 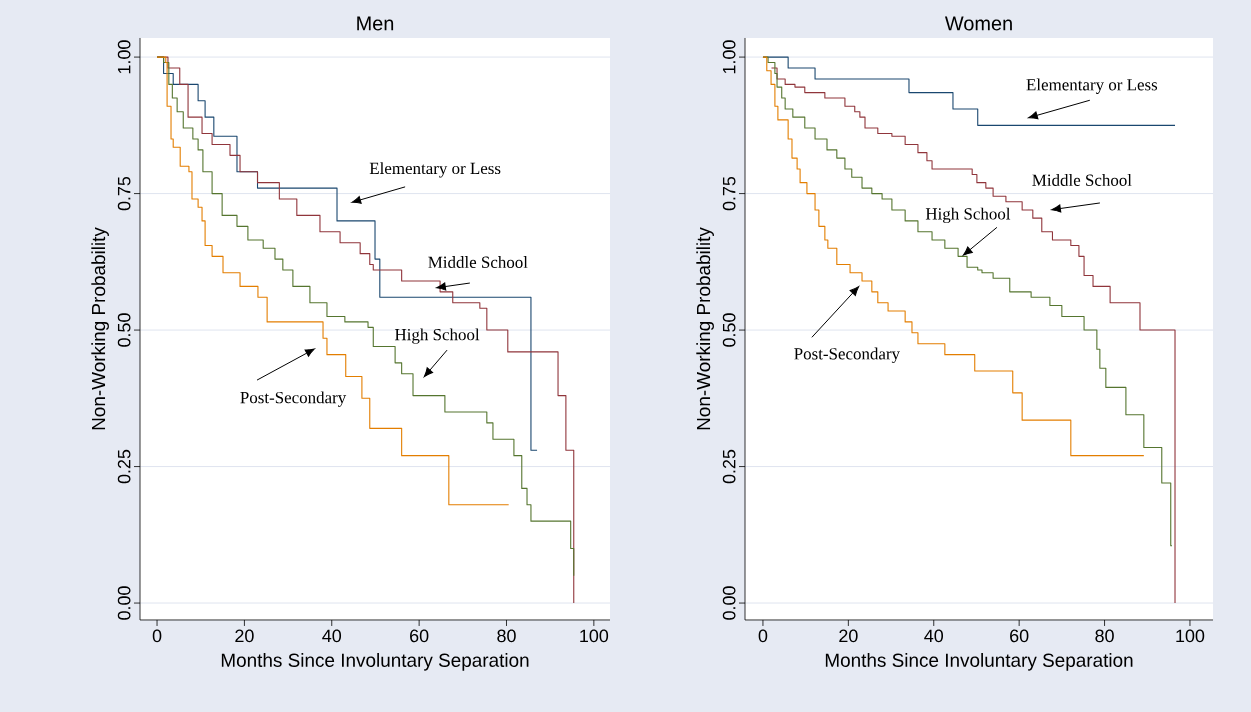 What do you see at coordinates (375, 23) in the screenshot?
I see `chart-title: Men` at bounding box center [375, 23].